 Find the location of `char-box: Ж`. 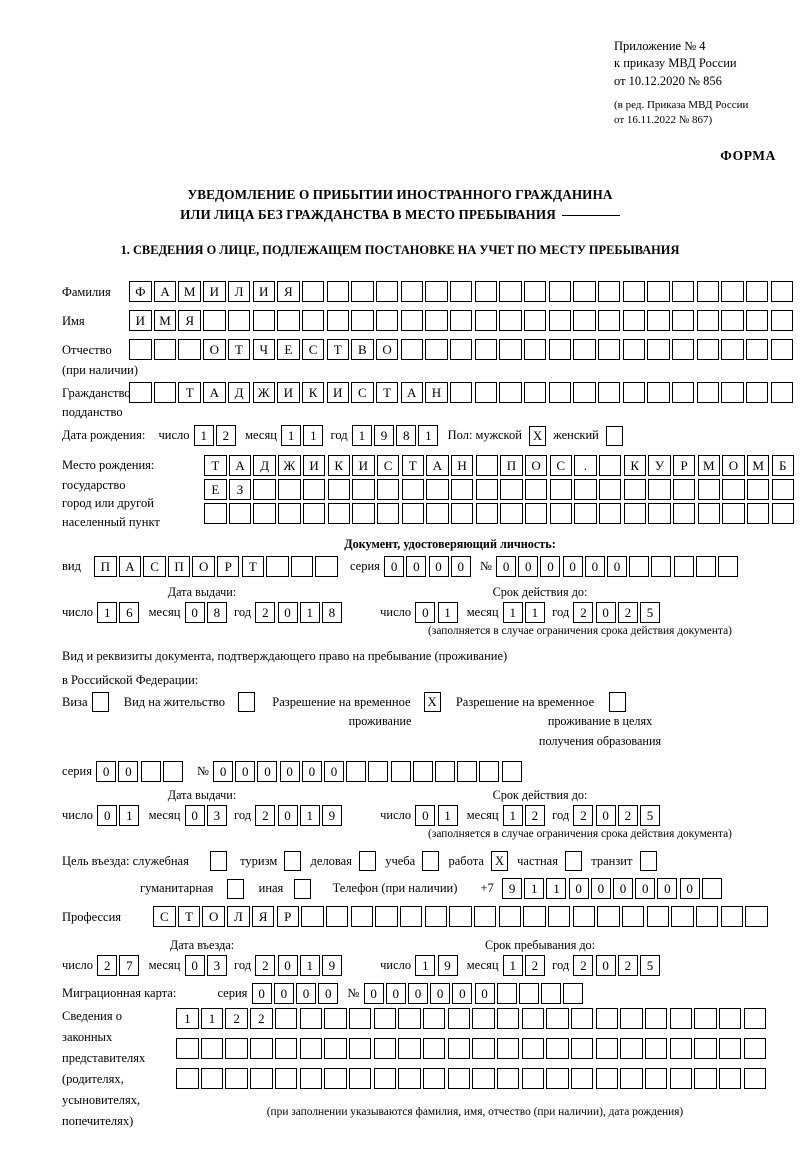

char-box: Ж is located at coordinates (289, 465).